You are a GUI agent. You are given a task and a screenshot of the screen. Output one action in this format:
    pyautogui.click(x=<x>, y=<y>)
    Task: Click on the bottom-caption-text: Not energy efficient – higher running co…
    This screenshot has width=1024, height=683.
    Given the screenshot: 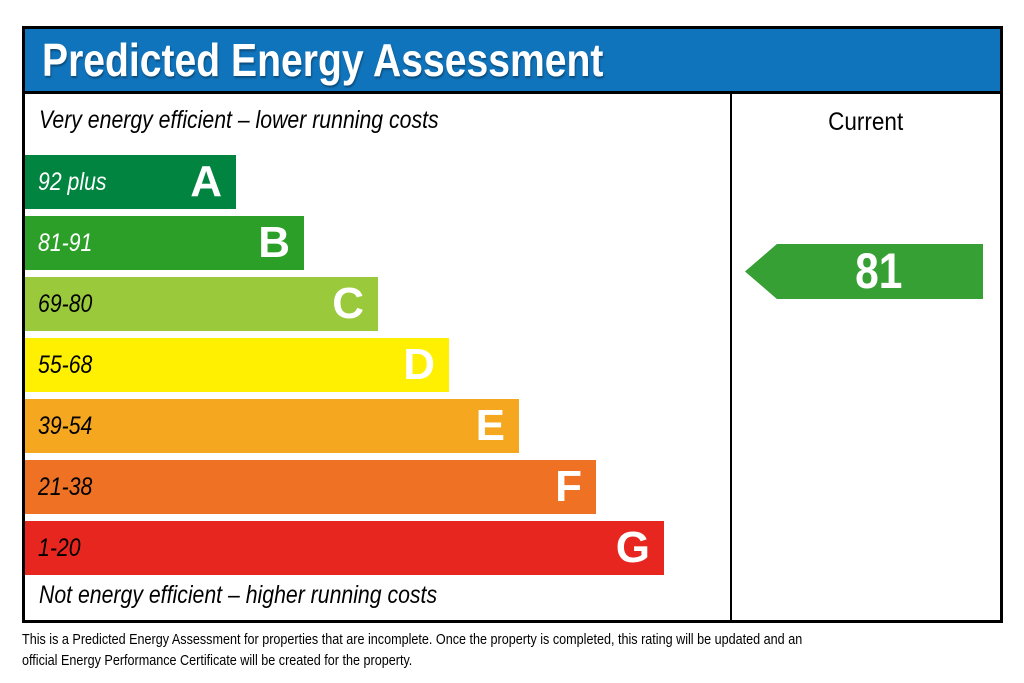 What is the action you would take?
    pyautogui.click(x=238, y=595)
    